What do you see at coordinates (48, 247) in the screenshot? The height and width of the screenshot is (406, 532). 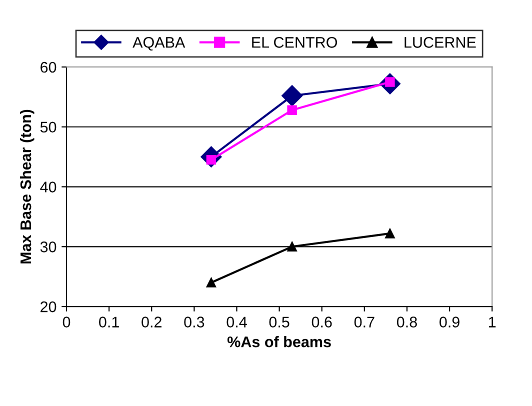 I see `y-tick-label: 30` at bounding box center [48, 247].